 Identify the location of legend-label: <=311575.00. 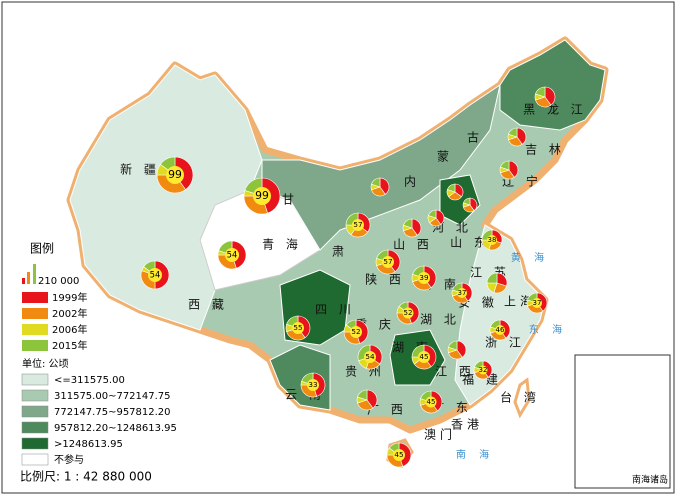
(89, 380).